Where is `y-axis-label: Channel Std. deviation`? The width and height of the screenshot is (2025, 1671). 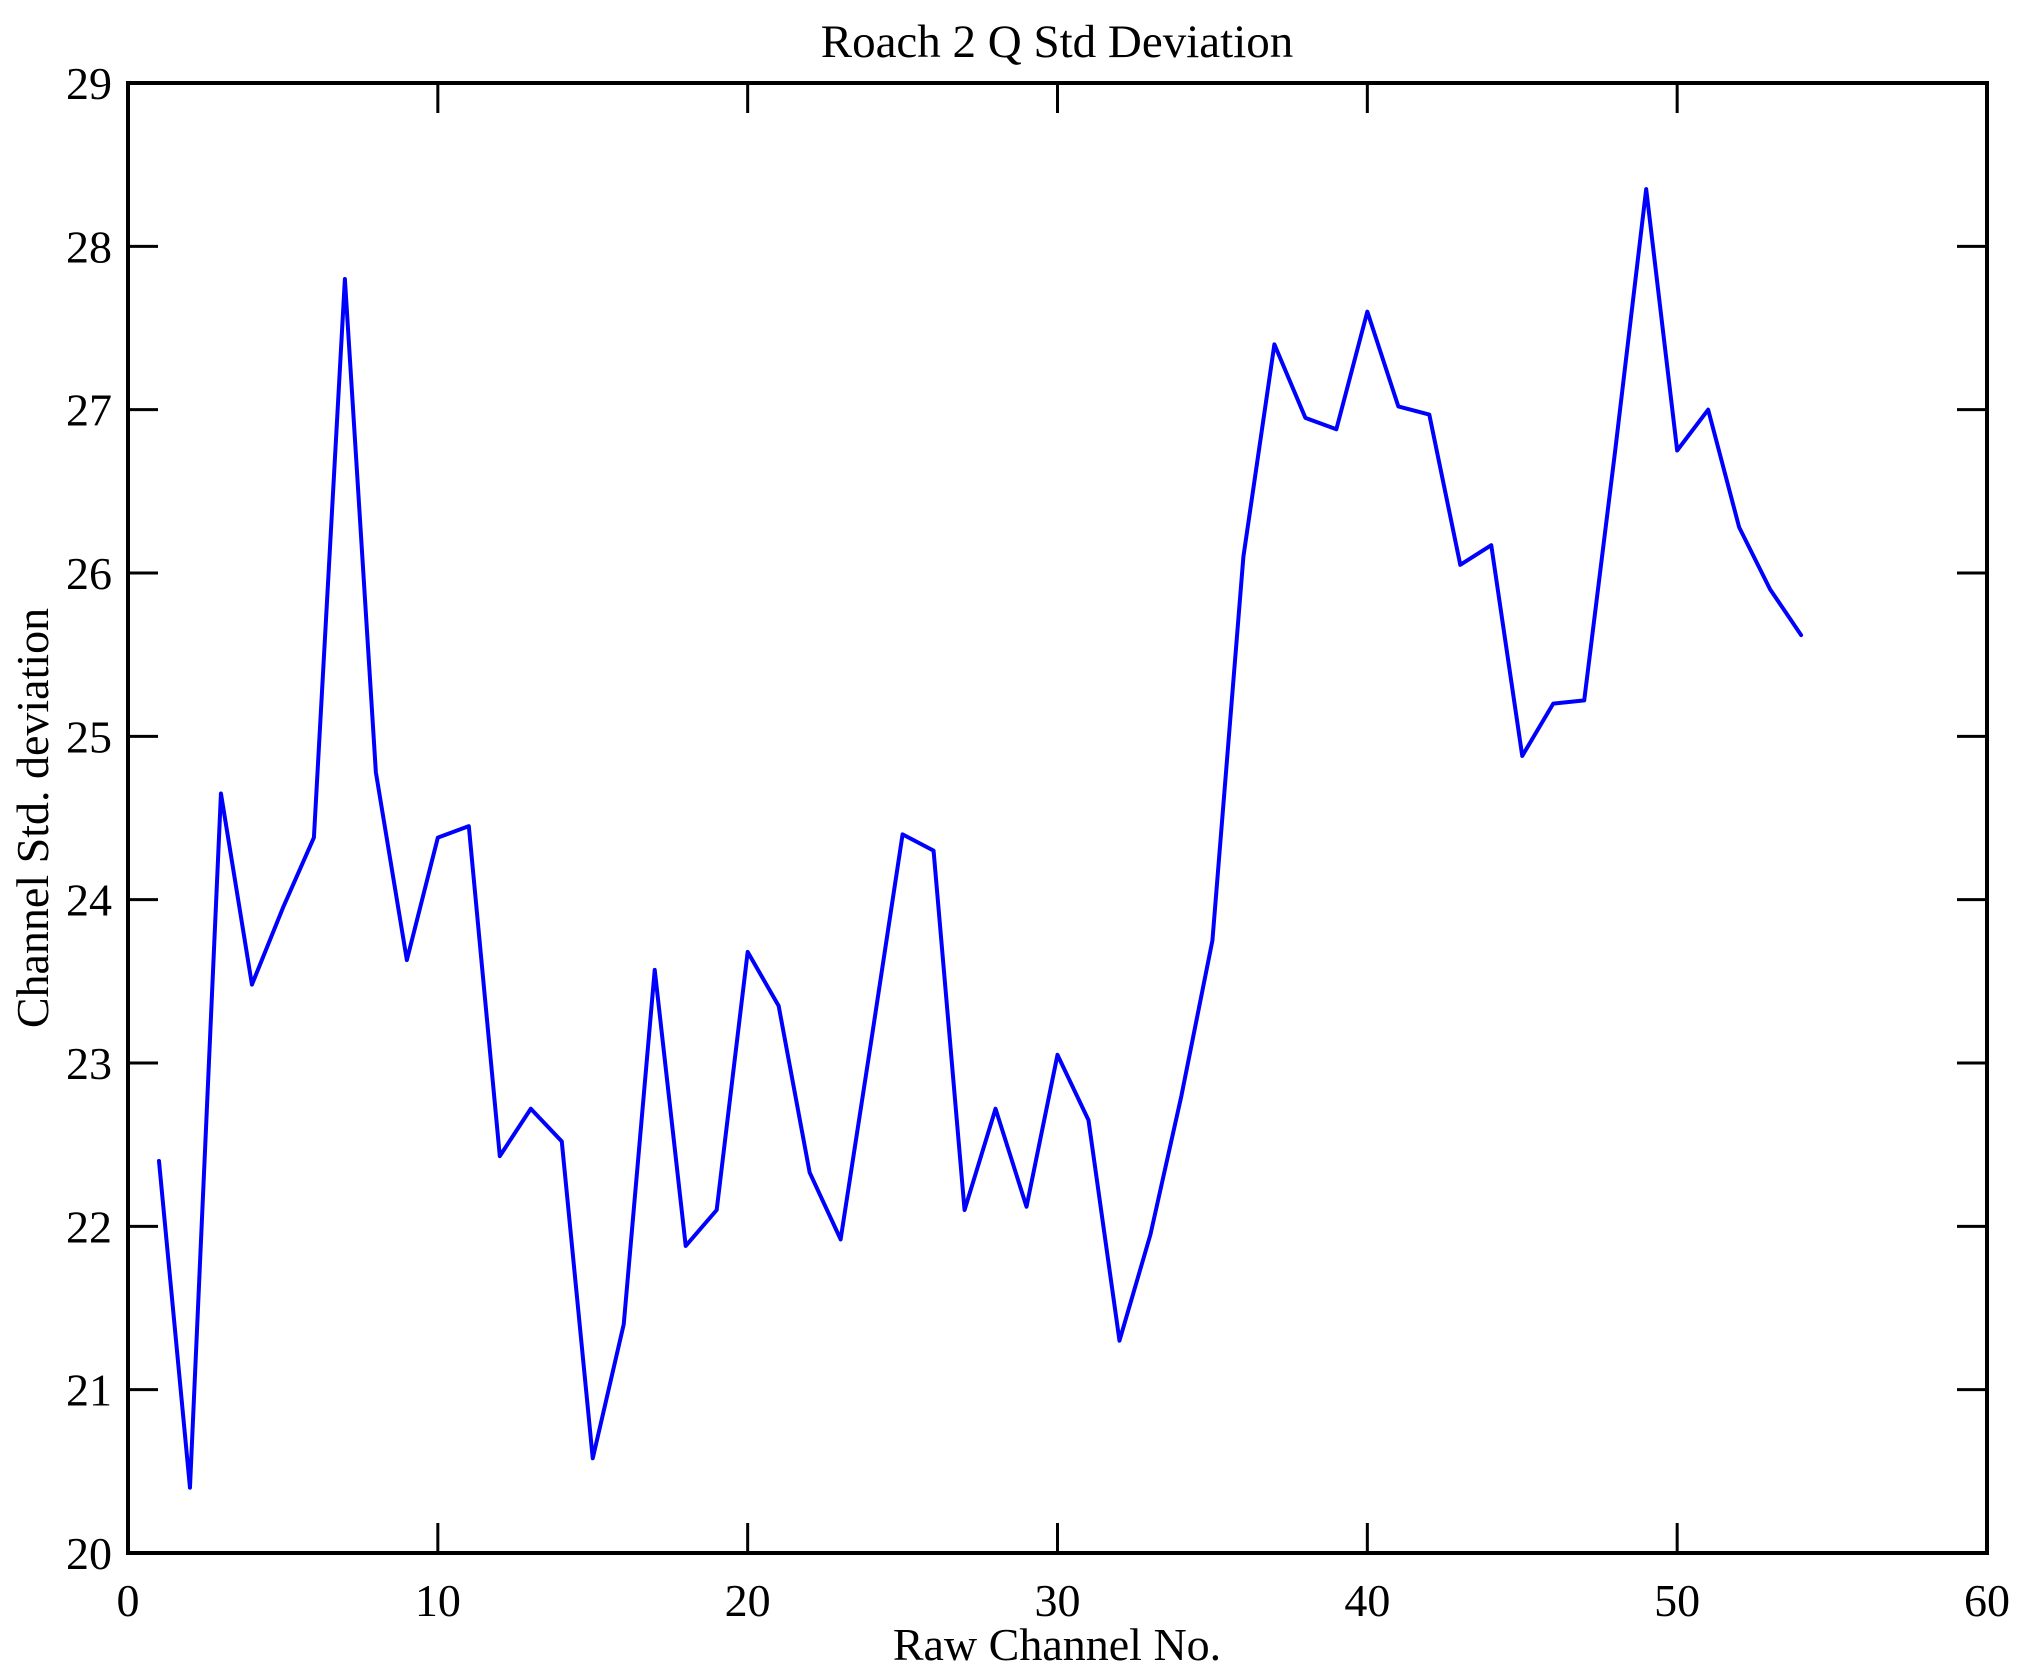
y-axis-label: Channel Std. deviation is located at coordinates (32, 818).